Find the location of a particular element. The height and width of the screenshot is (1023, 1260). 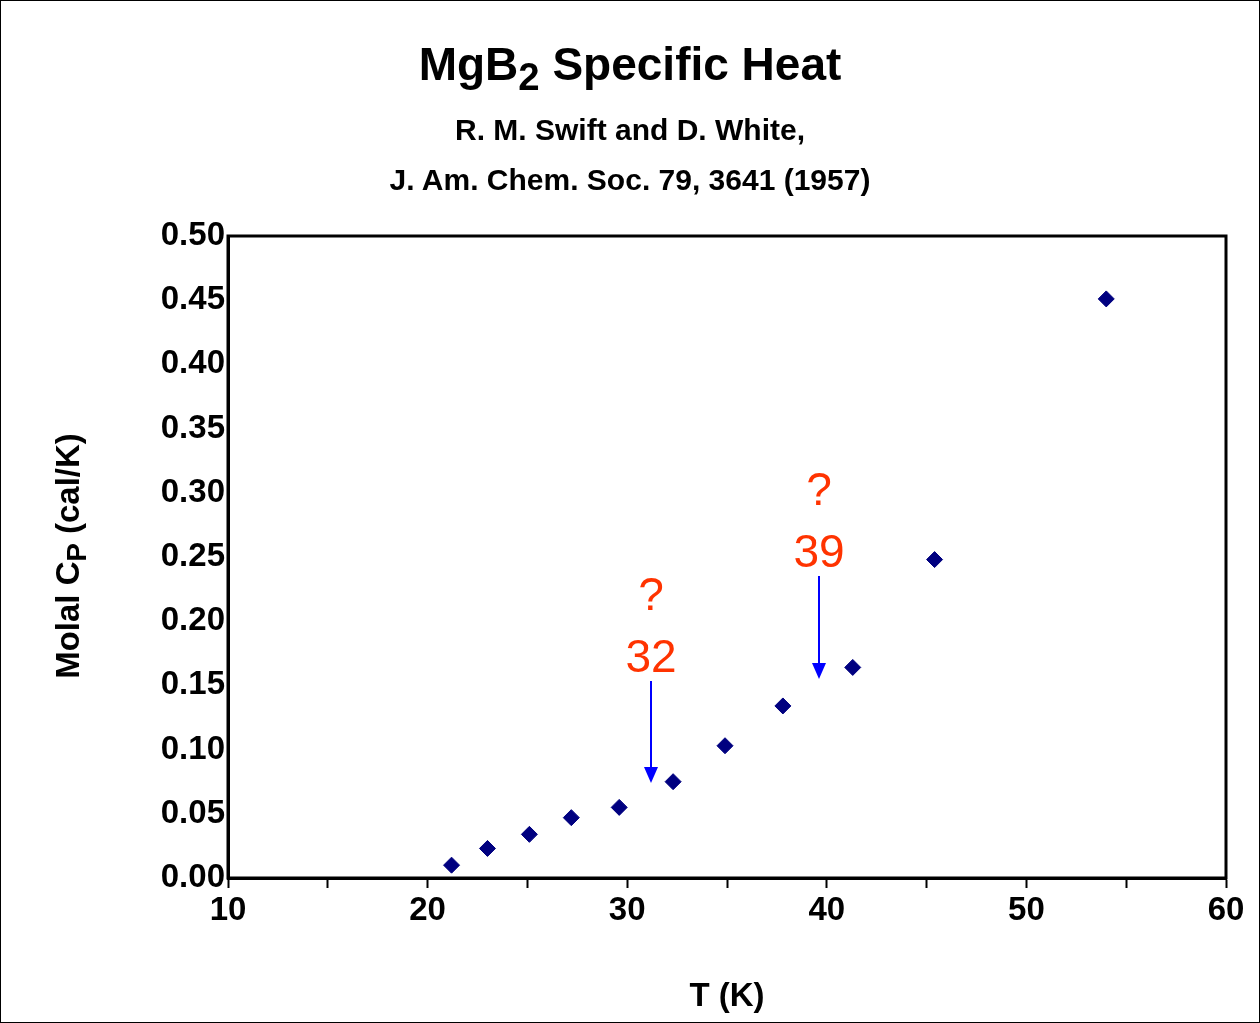

chart-subtitle: R. M. Swift and D. White, J. Am. Chem. Soc. 79, 3641 (1957) is located at coordinates (630, 155).